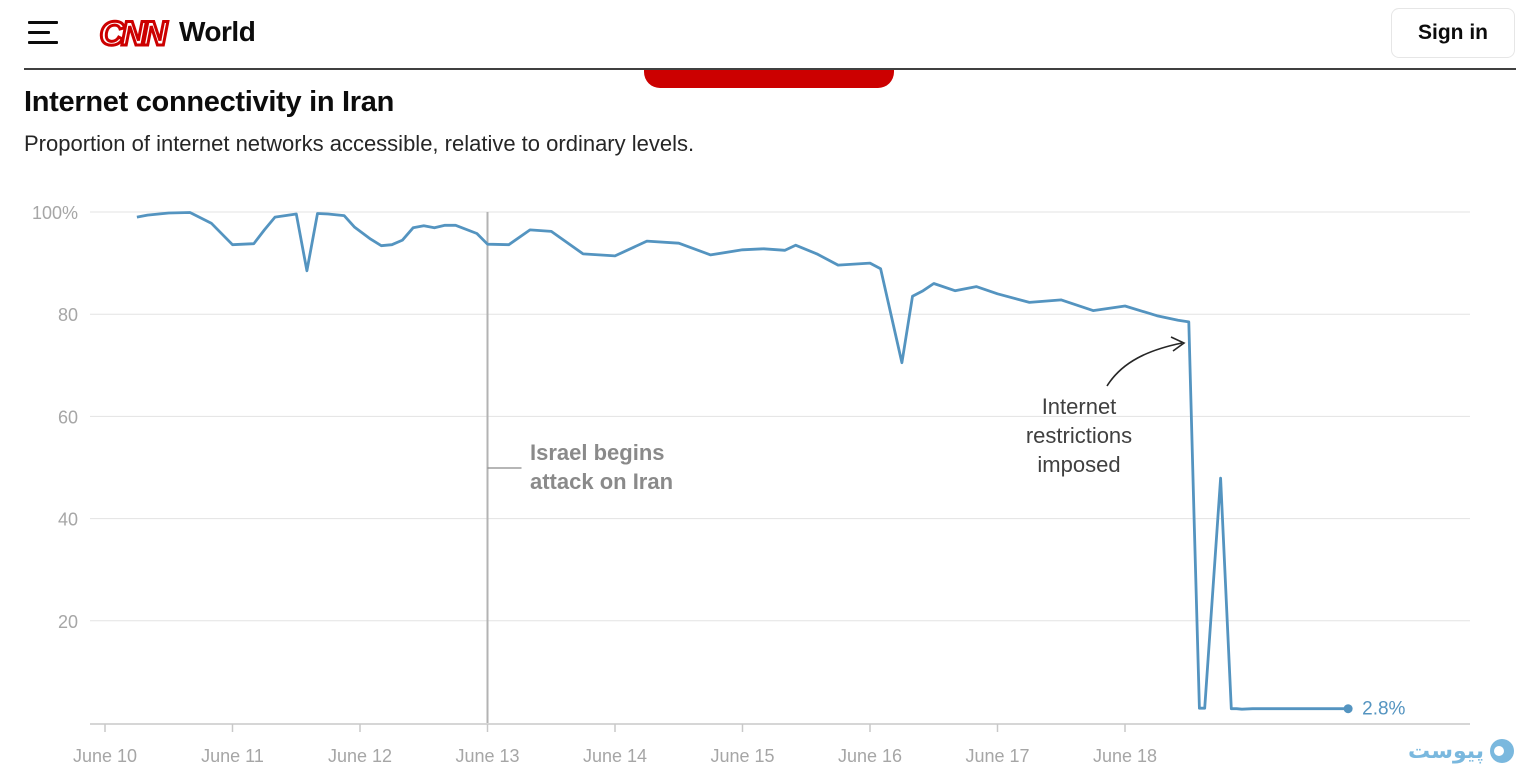 The image size is (1536, 784). I want to click on svg-text: CNN, so click(134, 34).